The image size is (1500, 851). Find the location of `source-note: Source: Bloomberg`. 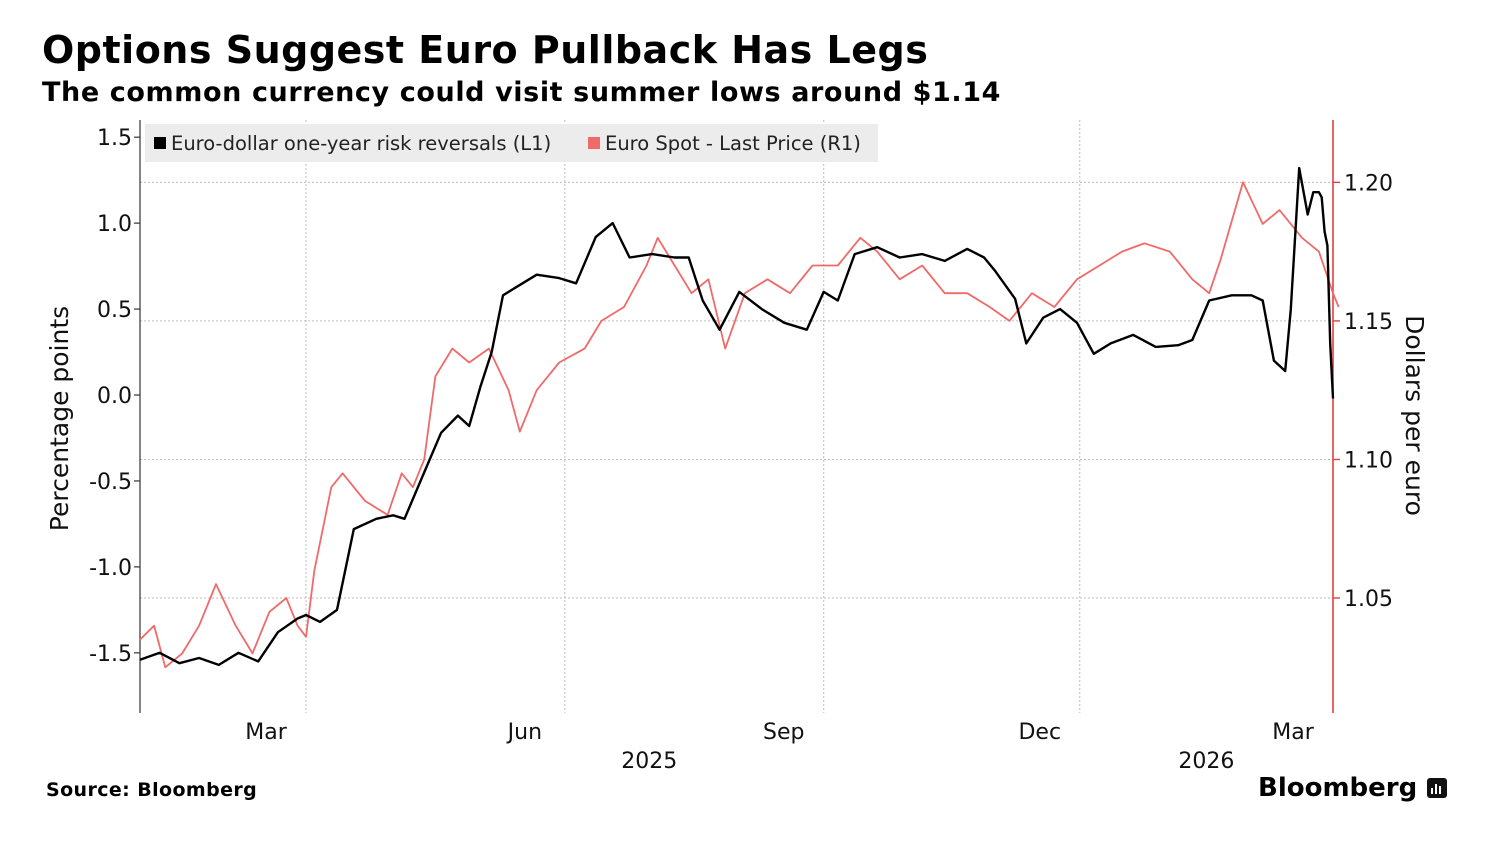

source-note: Source: Bloomberg is located at coordinates (152, 790).